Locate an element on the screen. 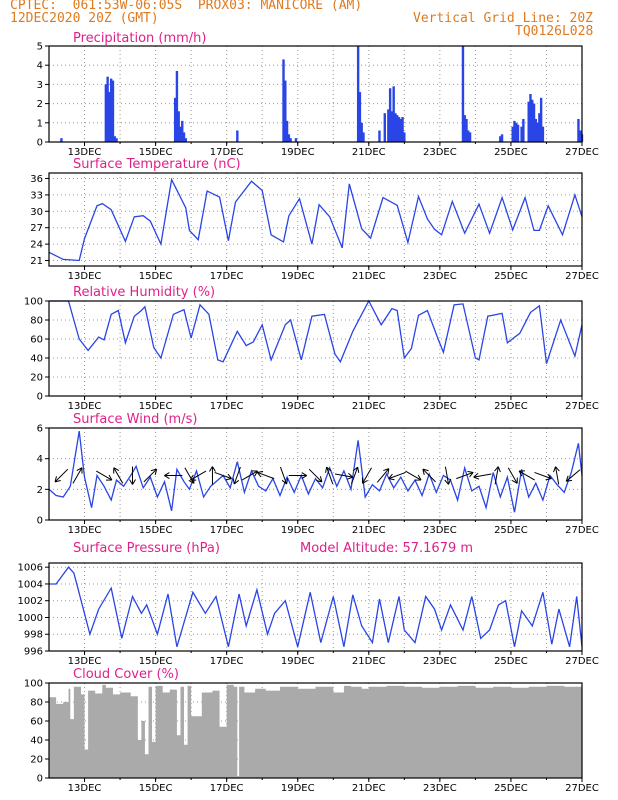  wind-ytick-label: 0 is located at coordinates (40, 521).